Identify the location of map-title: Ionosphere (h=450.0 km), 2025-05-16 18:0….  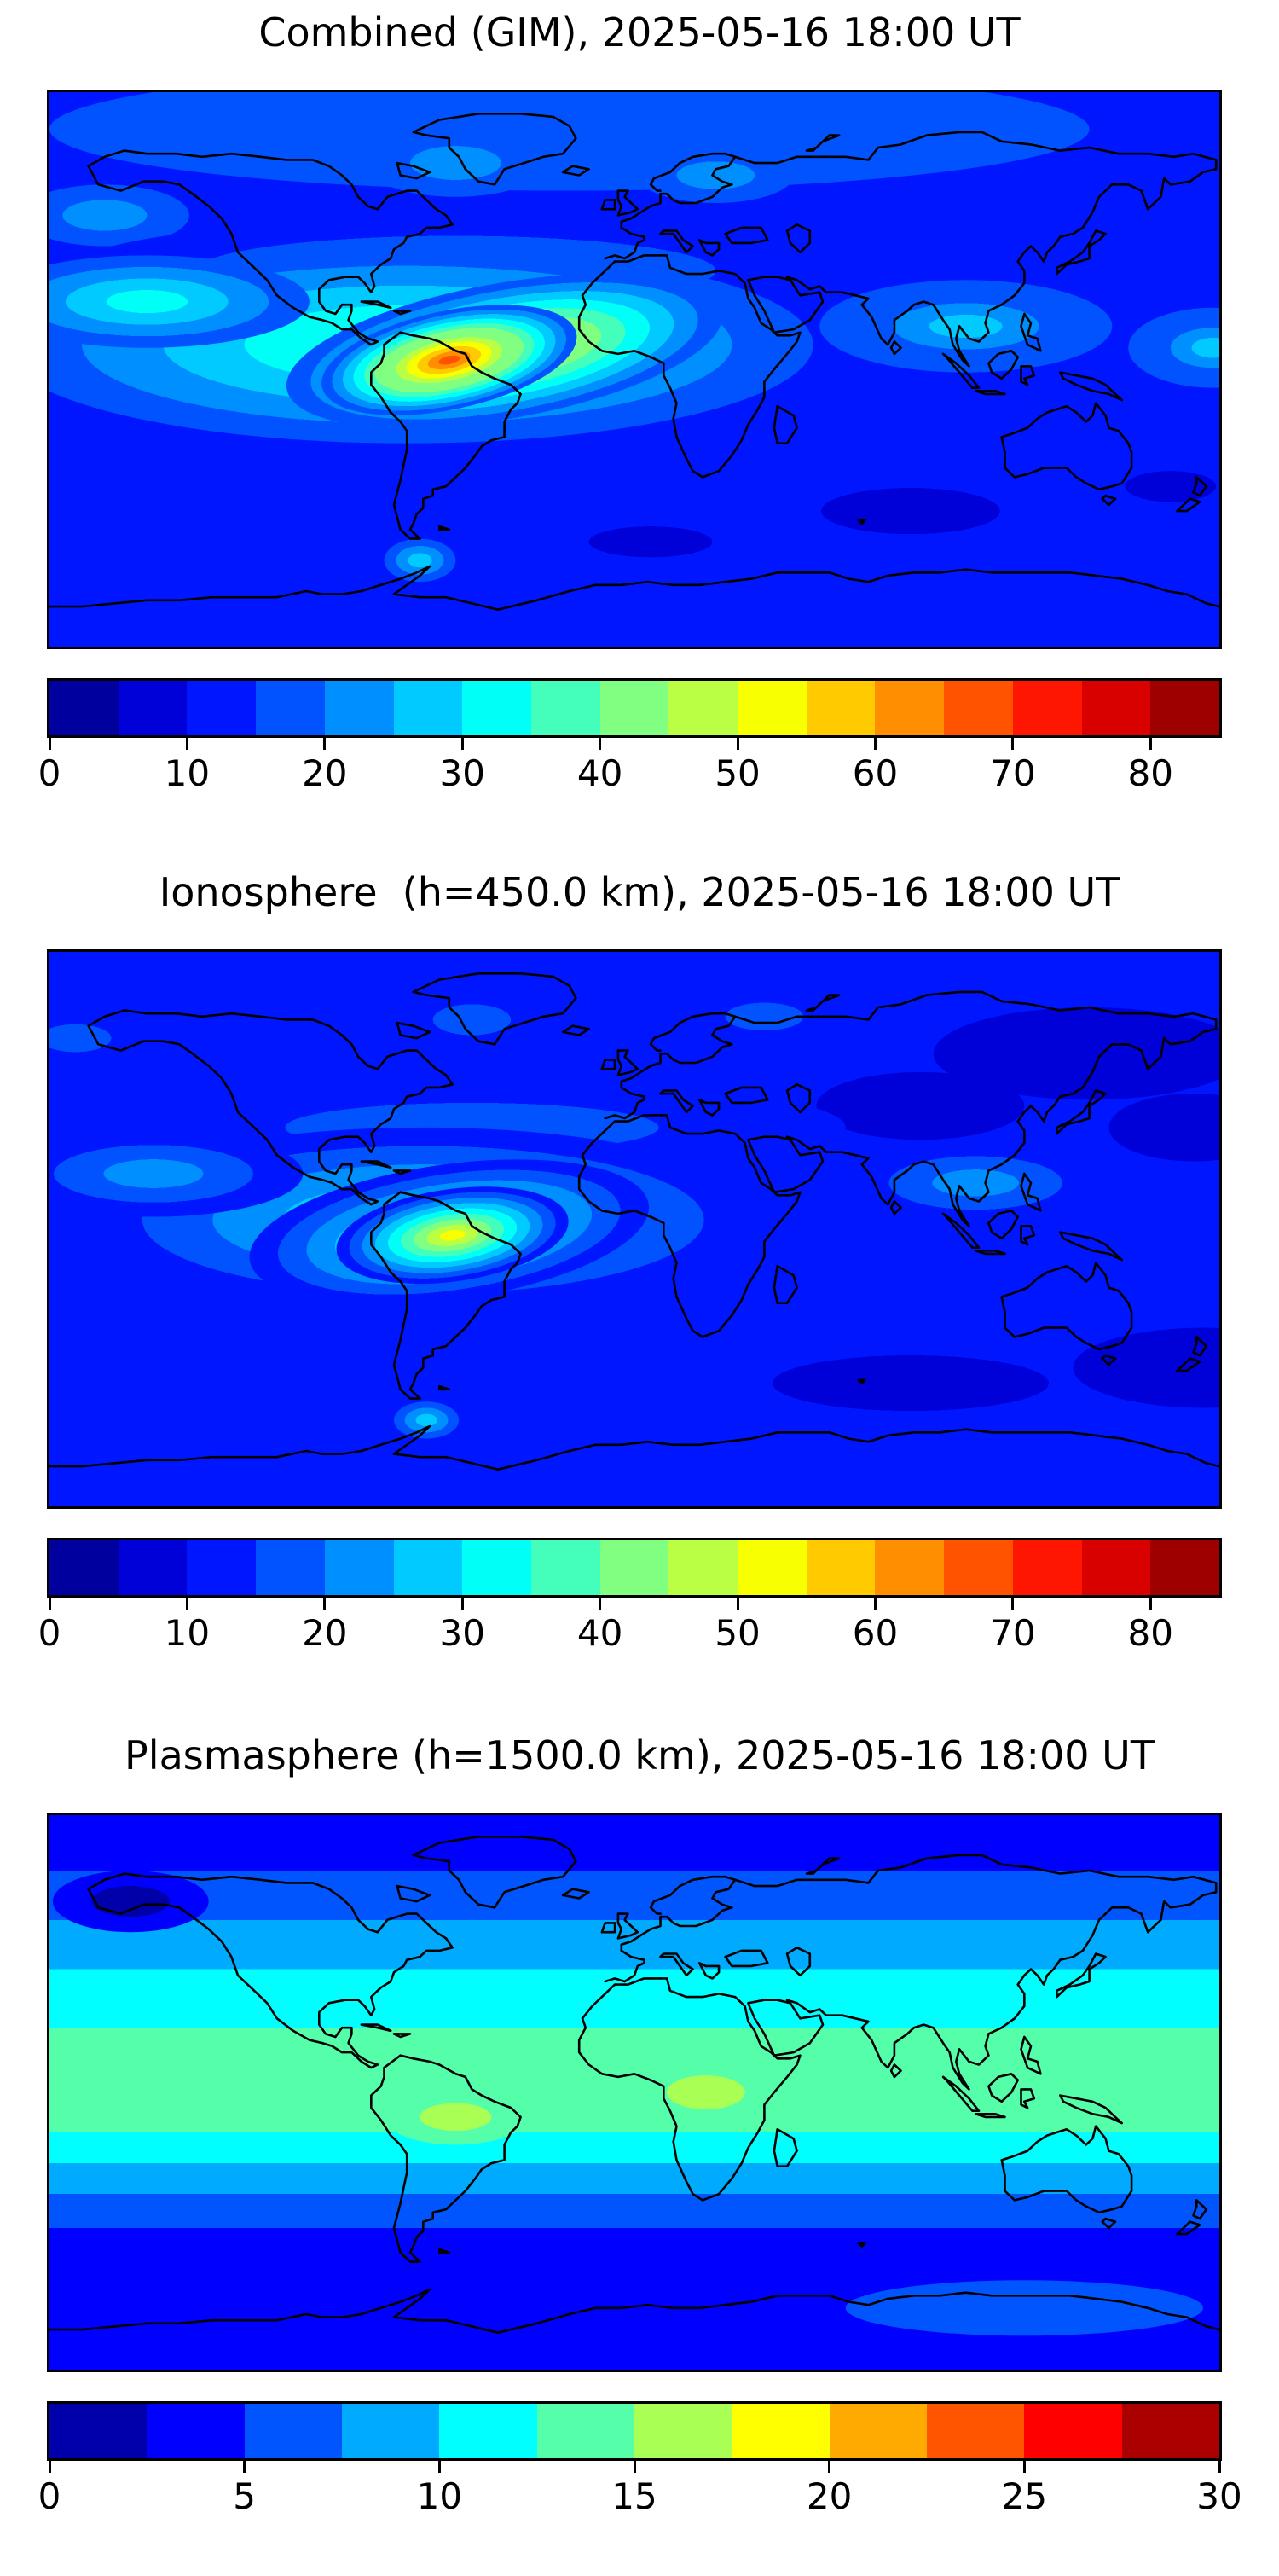
(639, 892).